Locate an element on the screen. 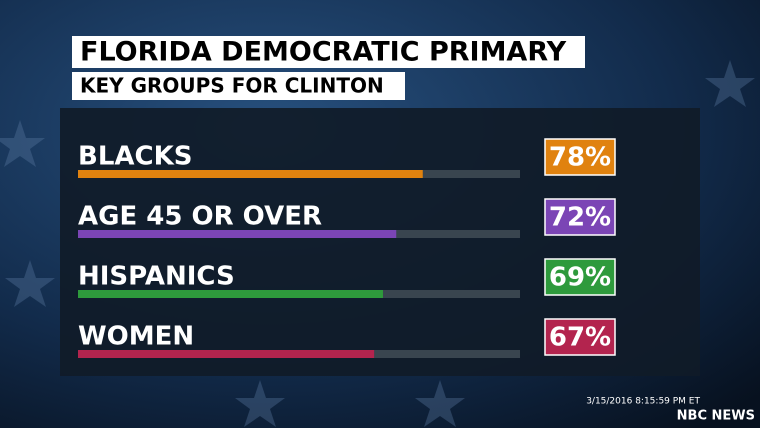  chart-title: FLORIDA DEMOCRATIC PRIMARY is located at coordinates (323, 52).